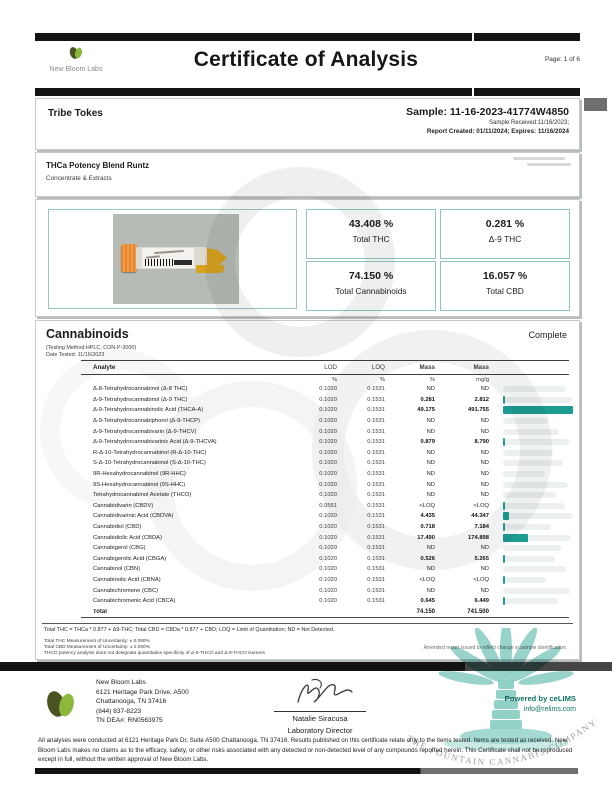 The height and width of the screenshot is (792, 612). I want to click on total-cbd-label: Total CBD, so click(505, 291).